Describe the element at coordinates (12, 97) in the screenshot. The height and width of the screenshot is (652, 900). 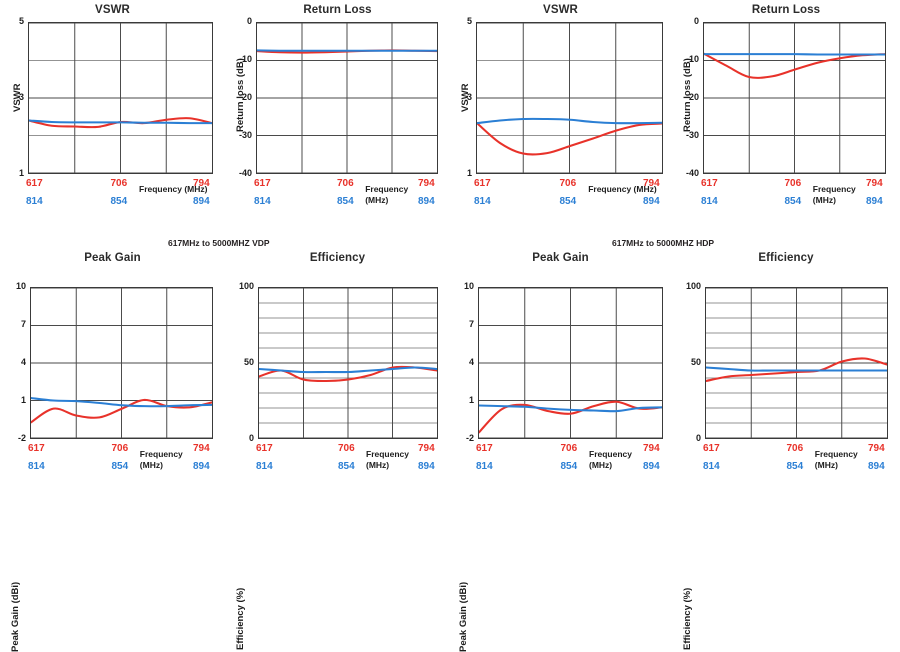
I see `y-tick-label: 3` at that location.